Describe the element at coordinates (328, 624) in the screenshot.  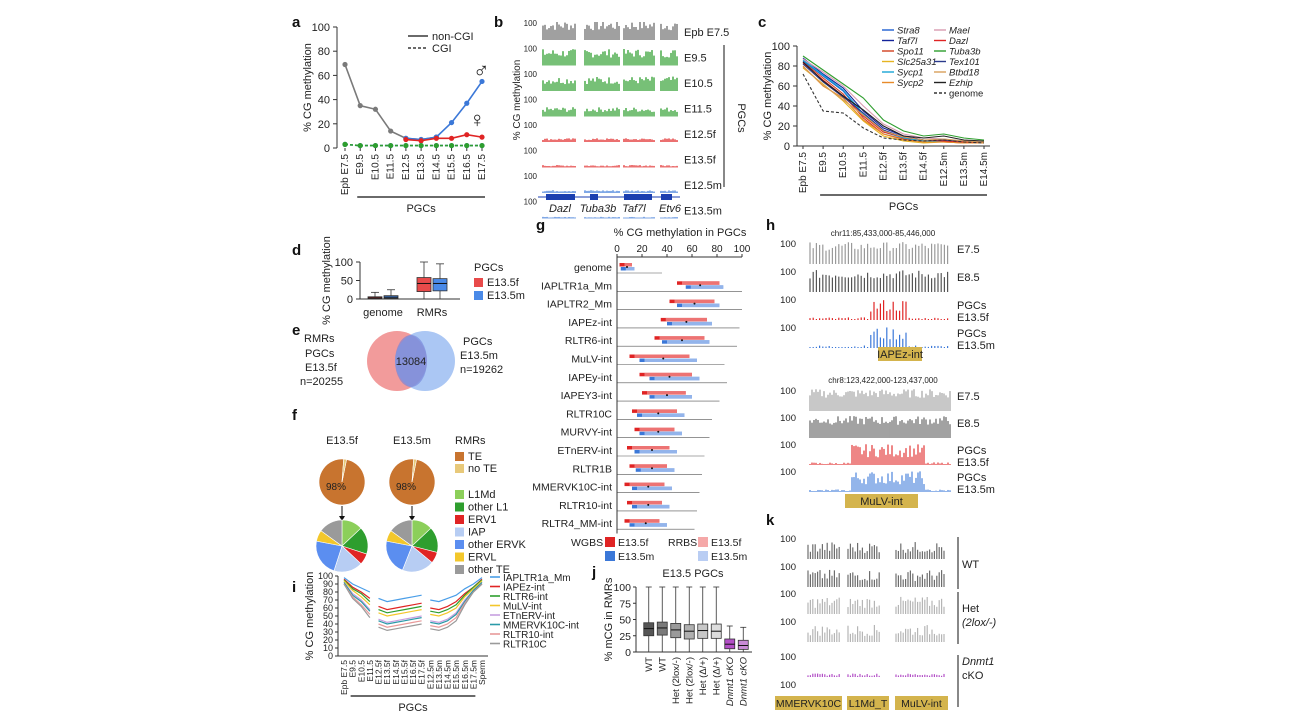
I see `i-y-tick-label: 40` at that location.